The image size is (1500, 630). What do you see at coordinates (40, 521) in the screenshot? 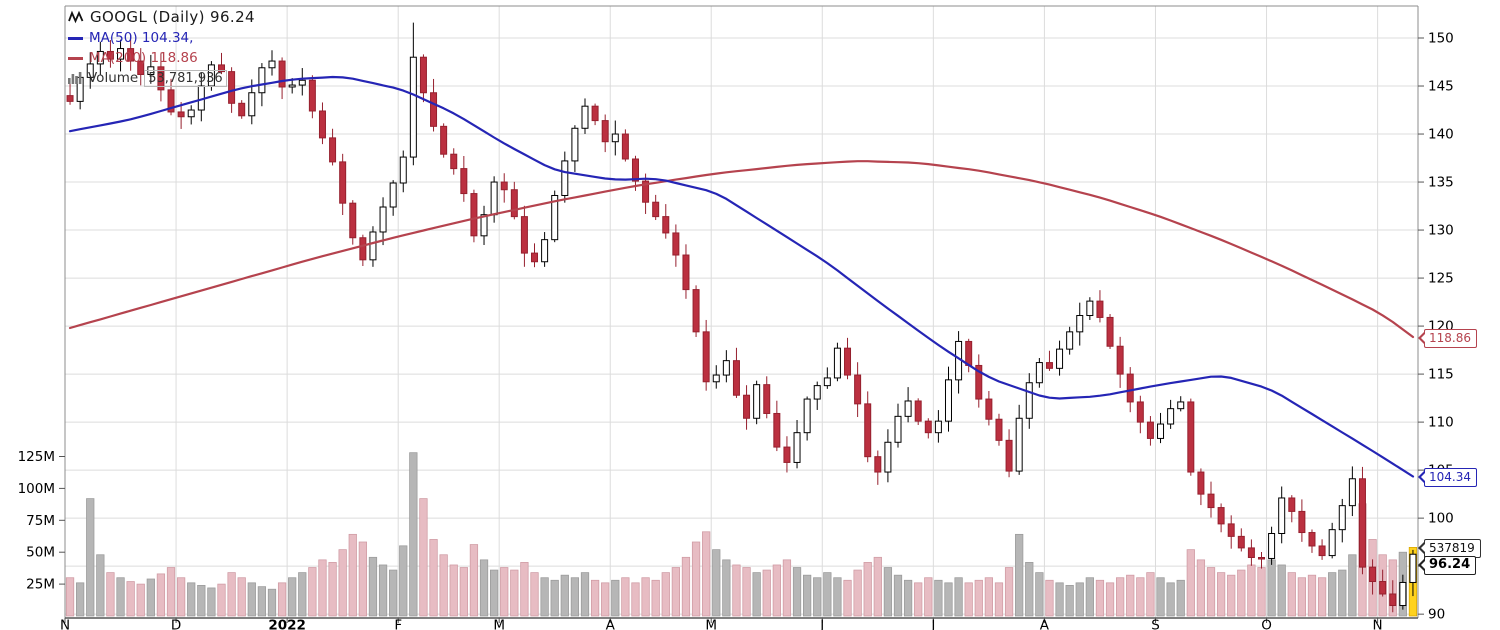
I see `volume-axis-label: 75M` at bounding box center [40, 521].